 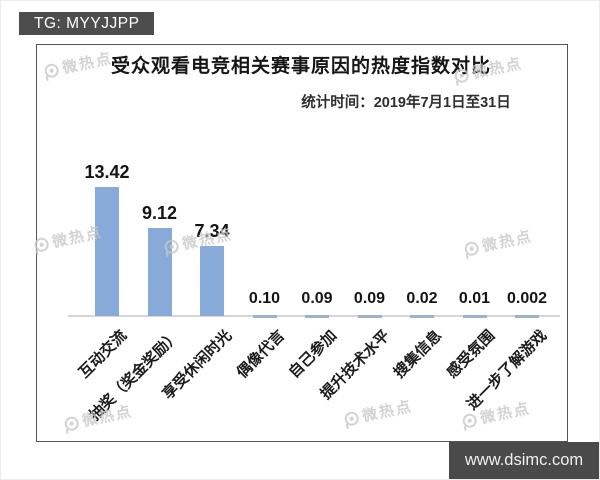 I want to click on website-badge: www.dsimc.com, so click(x=524, y=460).